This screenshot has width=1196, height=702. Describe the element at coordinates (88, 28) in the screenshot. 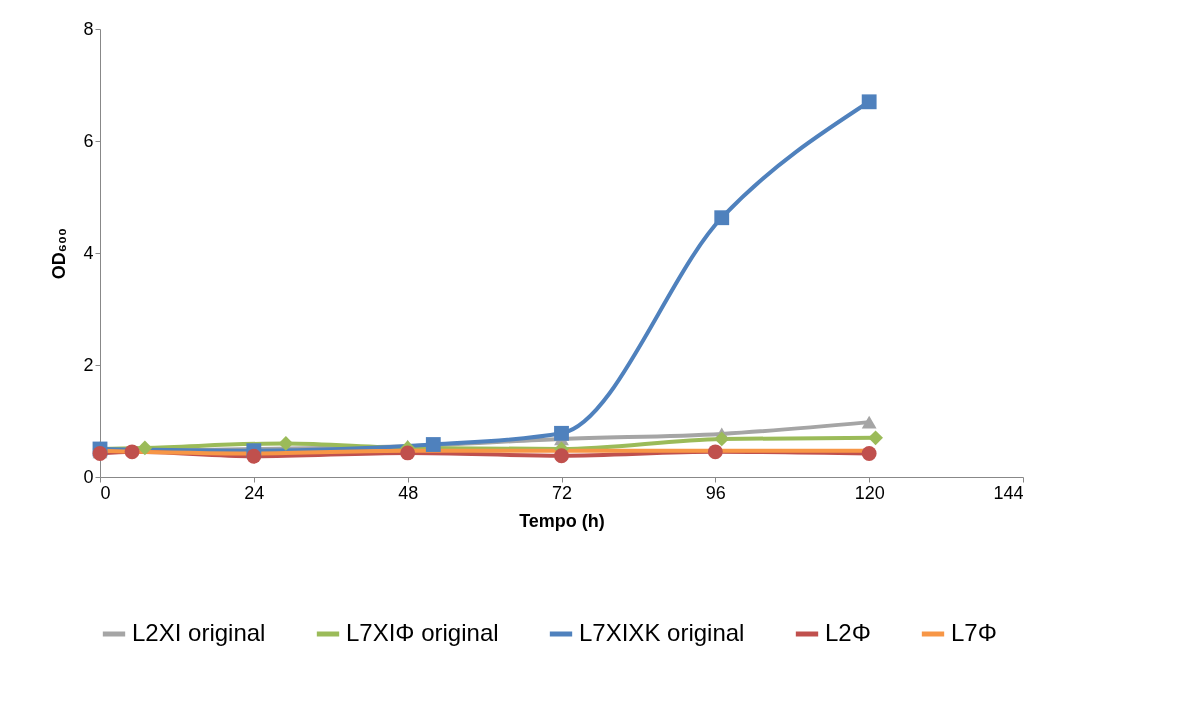

I see `y-tick-label: 8` at that location.